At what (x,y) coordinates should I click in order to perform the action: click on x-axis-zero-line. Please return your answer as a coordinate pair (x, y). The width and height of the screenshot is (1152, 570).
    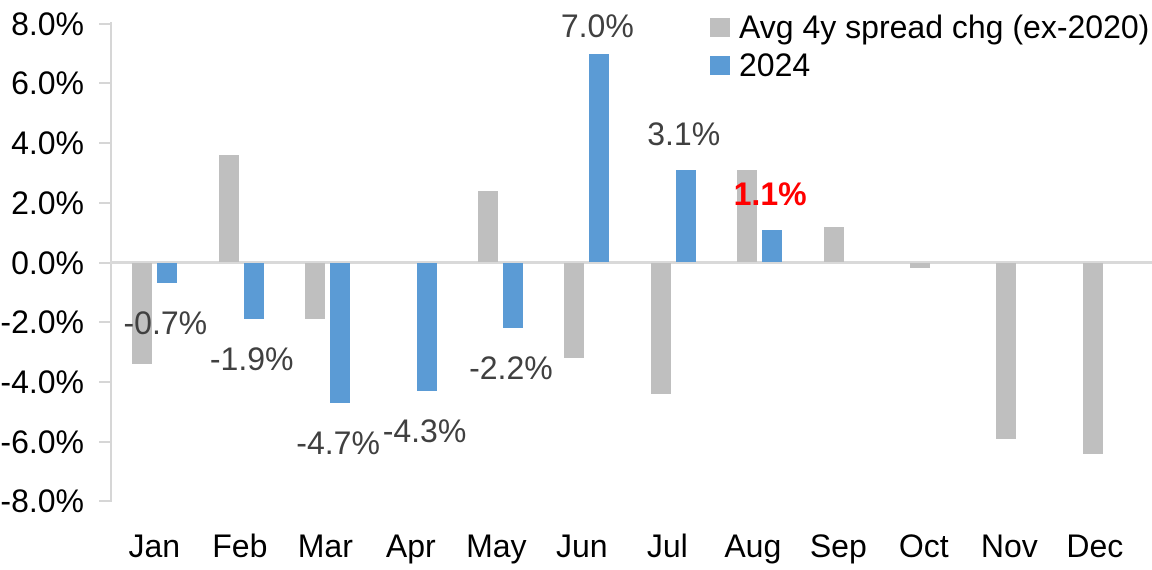
    Looking at the image, I should click on (631, 262).